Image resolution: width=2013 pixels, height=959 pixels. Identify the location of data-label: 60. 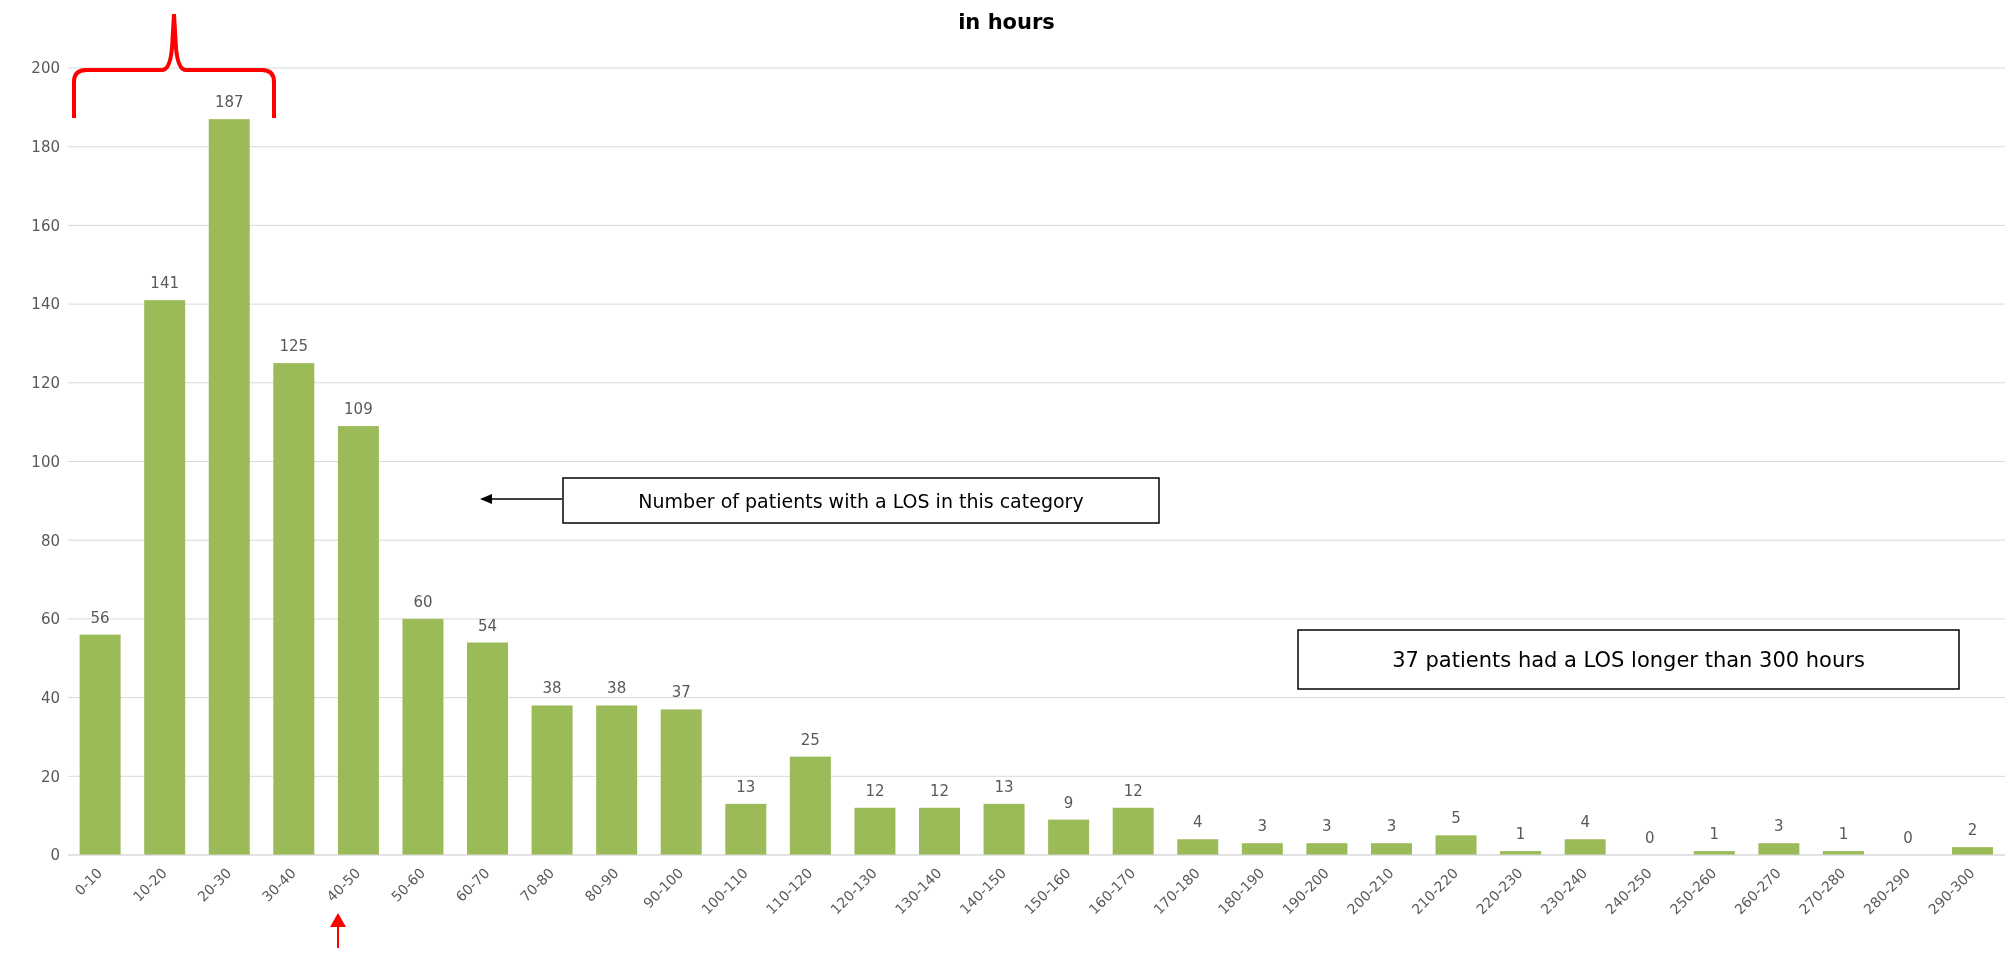
(423, 601).